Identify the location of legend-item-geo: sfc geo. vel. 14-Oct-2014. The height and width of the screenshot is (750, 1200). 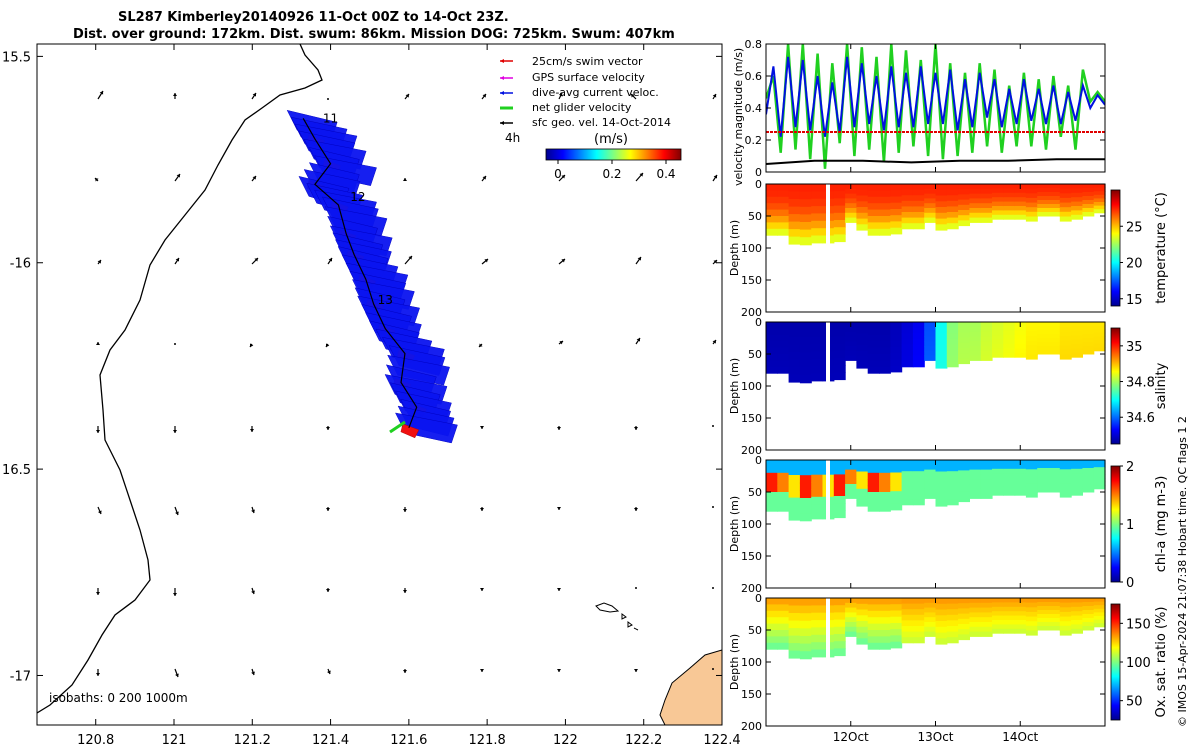
(585, 122).